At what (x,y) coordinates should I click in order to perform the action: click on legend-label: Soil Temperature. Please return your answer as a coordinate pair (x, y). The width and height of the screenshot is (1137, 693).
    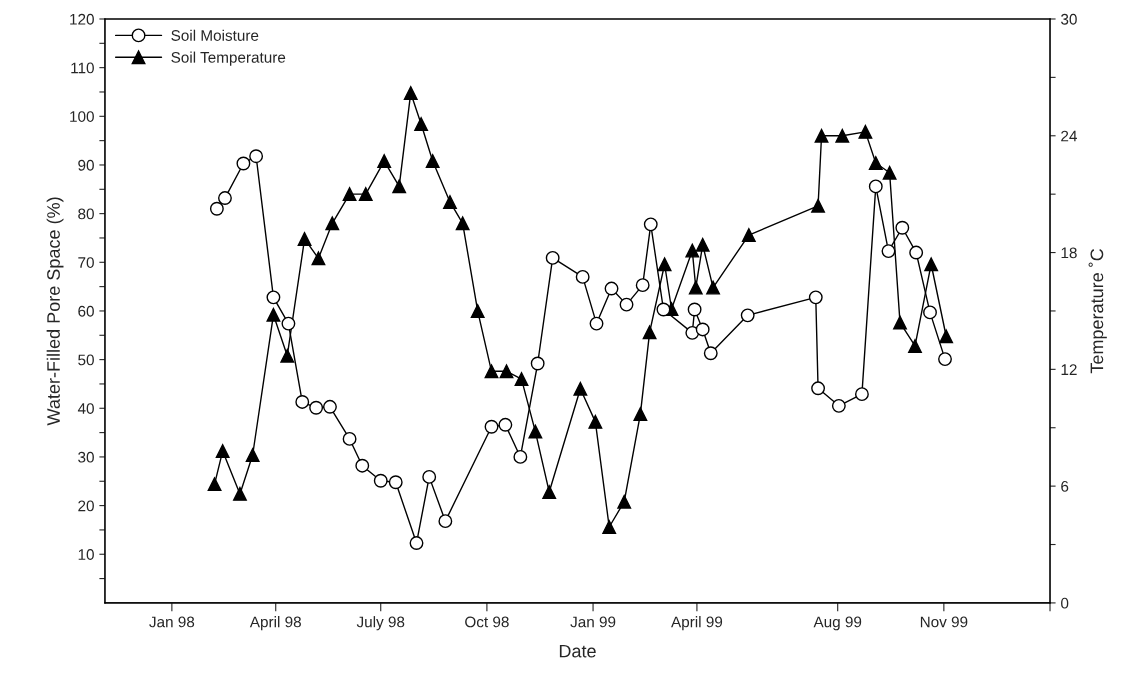
    Looking at the image, I should click on (228, 58).